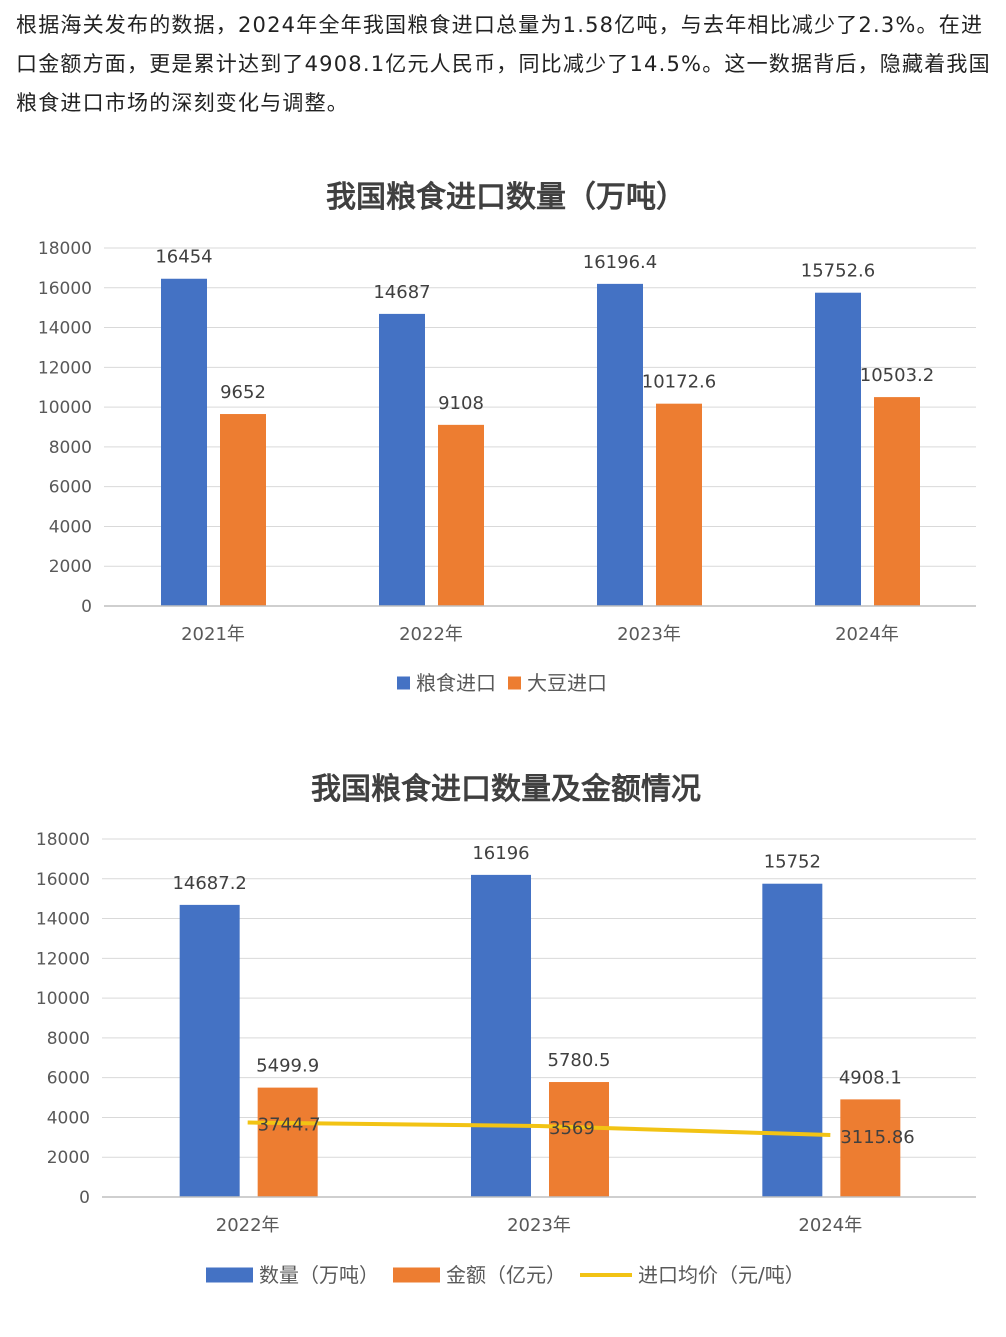 The height and width of the screenshot is (1337, 1006). Describe the element at coordinates (838, 271) in the screenshot. I see `data-label: 15752.6` at that location.